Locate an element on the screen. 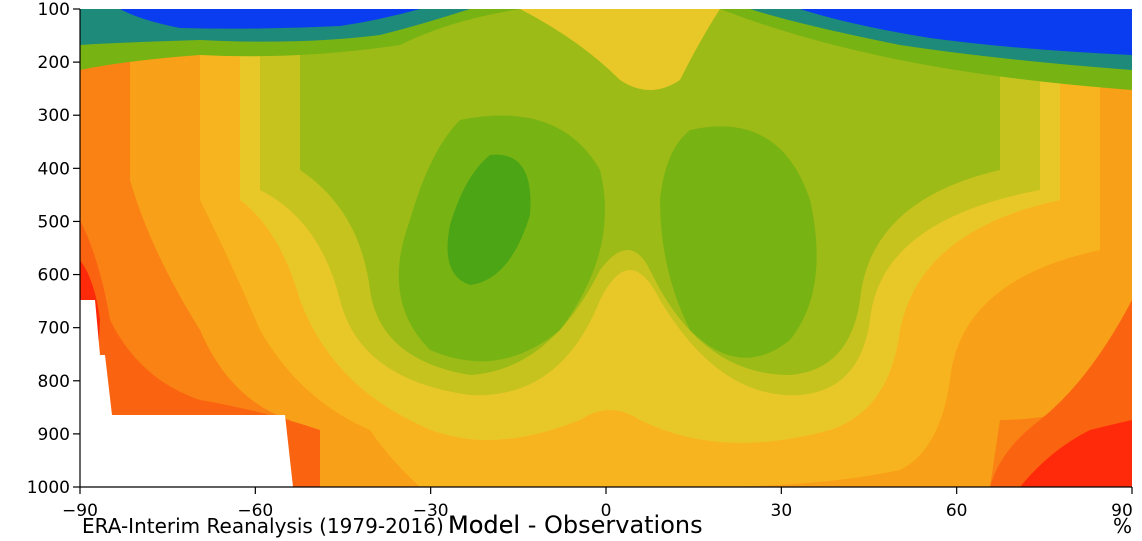 This screenshot has width=1142, height=541. unit-label: % is located at coordinates (1122, 526).